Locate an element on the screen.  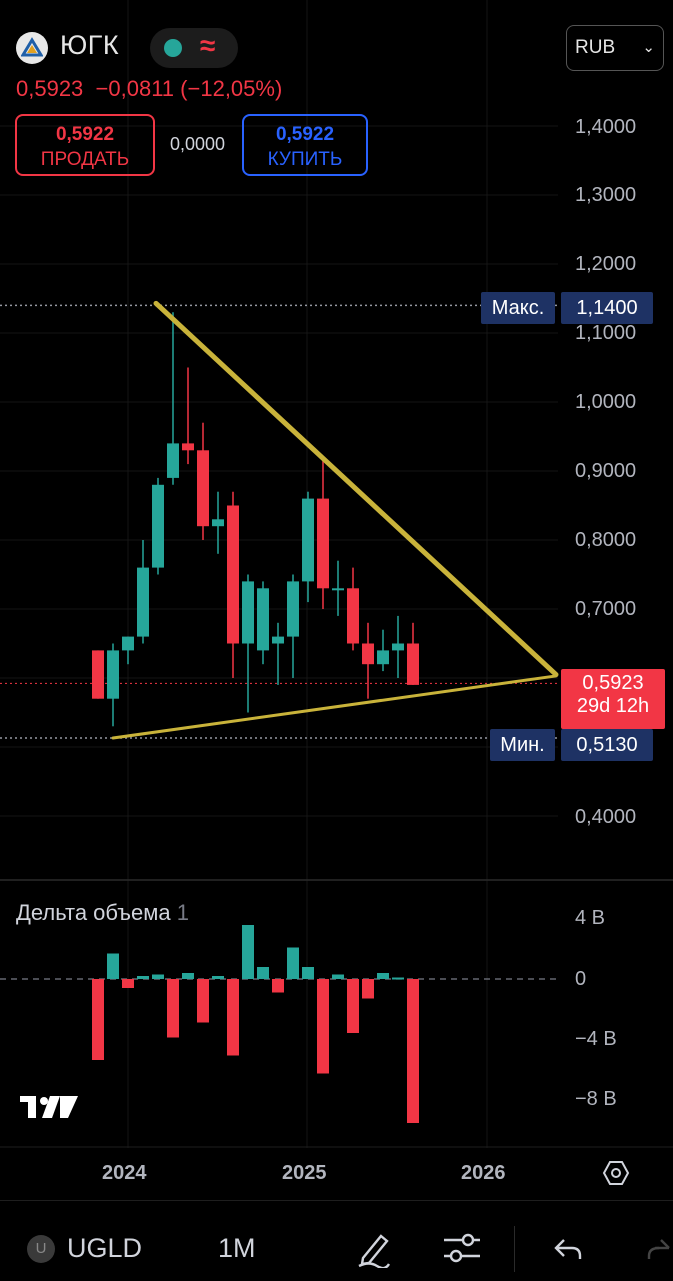
toolbar-divider is located at coordinates (514, 1249).